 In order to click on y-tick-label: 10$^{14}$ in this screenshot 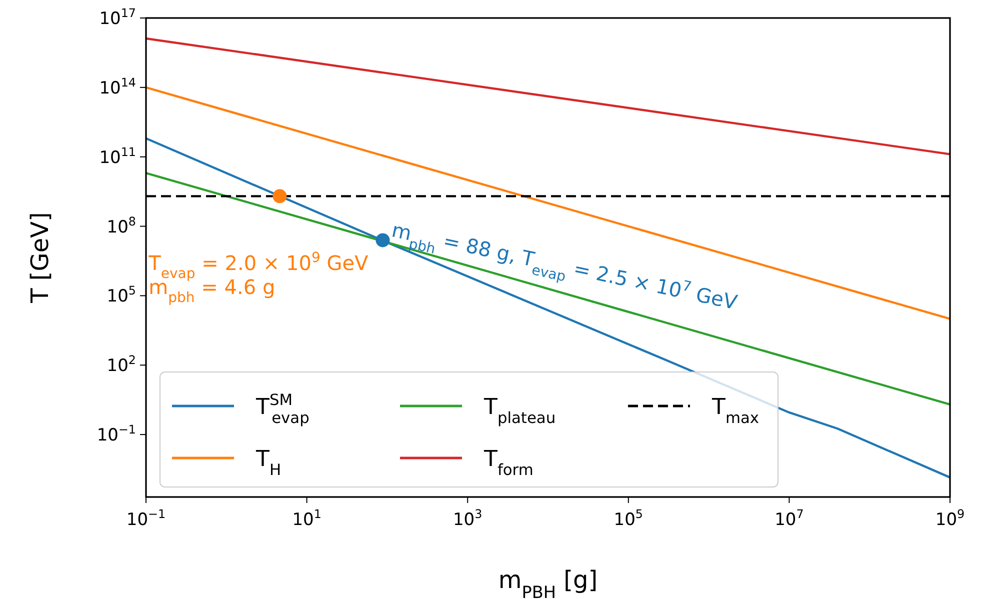, I will do `click(117, 86)`.